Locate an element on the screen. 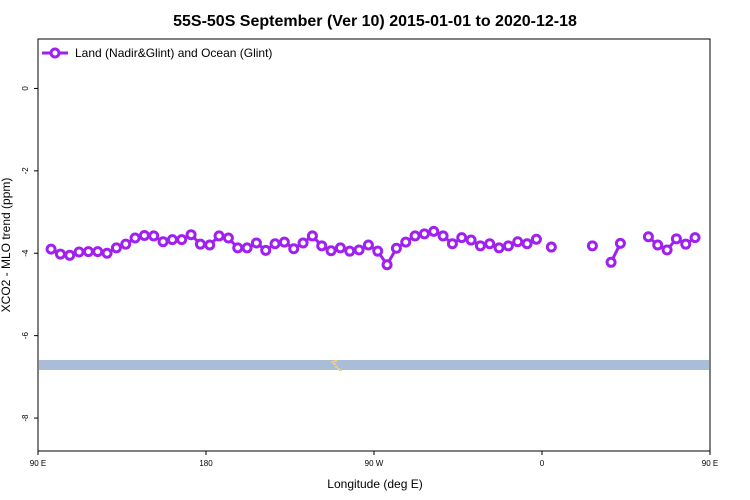  latitude-band is located at coordinates (374, 365).